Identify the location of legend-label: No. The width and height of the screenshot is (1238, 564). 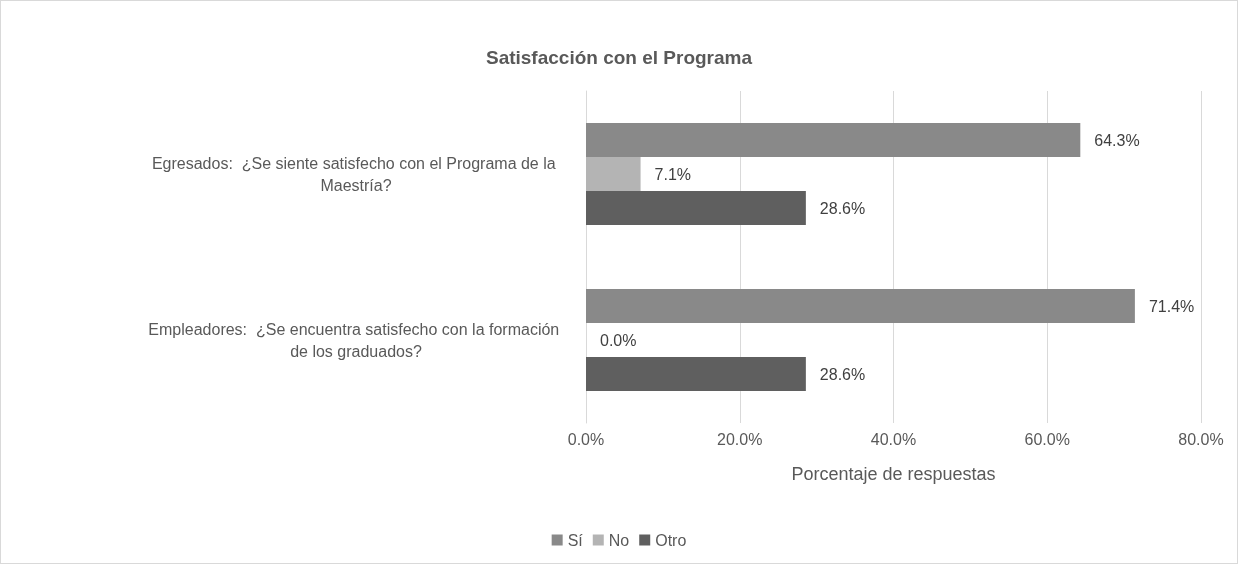
(619, 540).